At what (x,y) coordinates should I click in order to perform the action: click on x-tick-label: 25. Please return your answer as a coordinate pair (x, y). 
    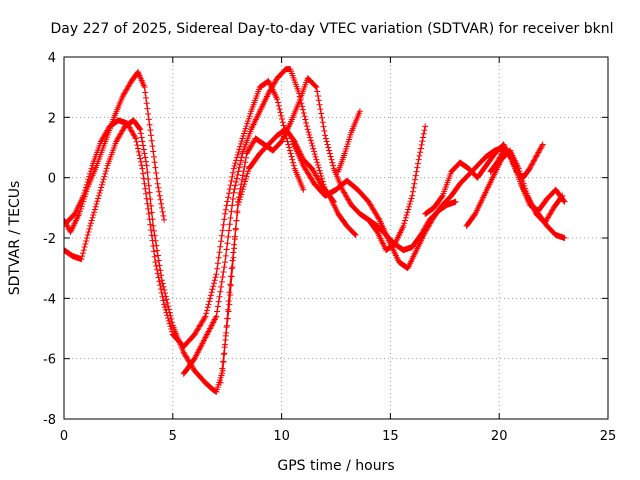
    Looking at the image, I should click on (608, 436).